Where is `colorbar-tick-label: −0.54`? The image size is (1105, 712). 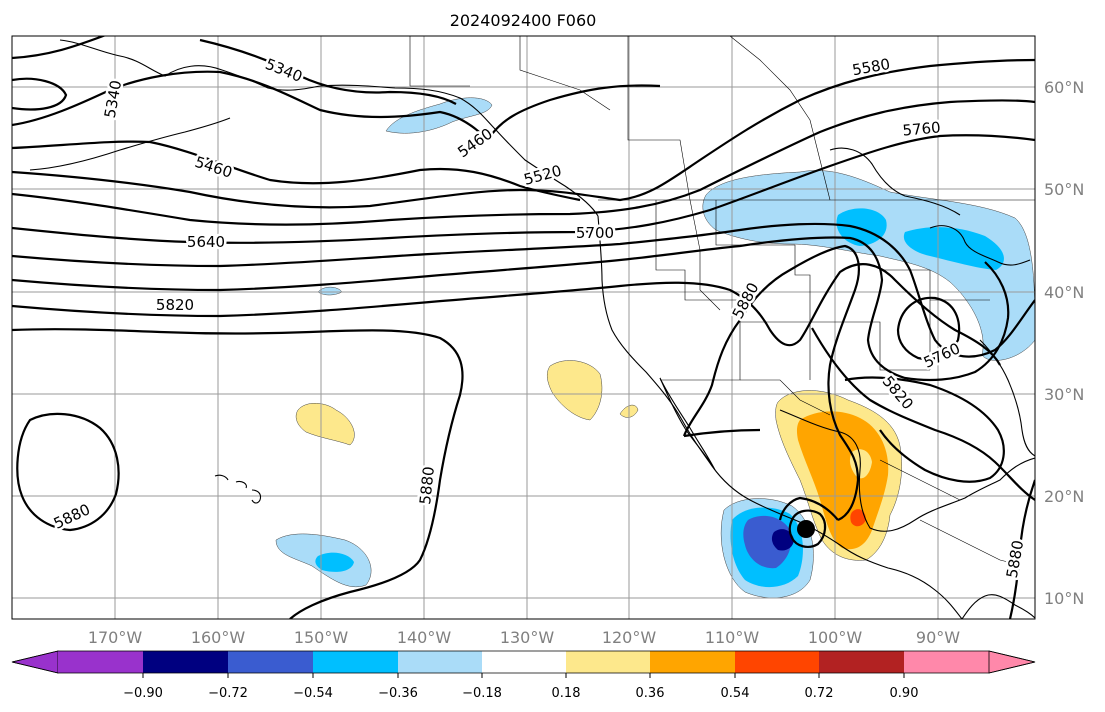
colorbar-tick-label: −0.54 is located at coordinates (313, 693).